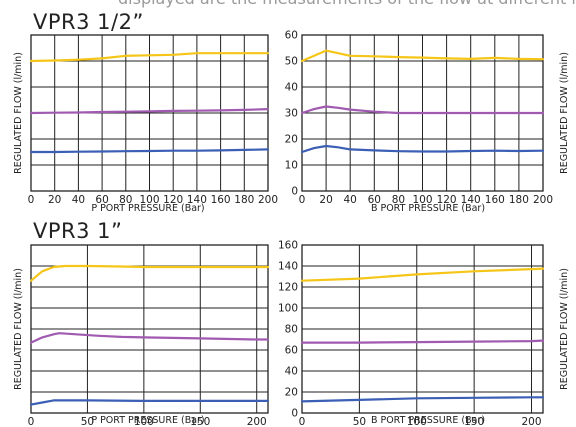  What do you see at coordinates (291, 62) in the screenshot?
I see `y-tick-label: 50` at bounding box center [291, 62].